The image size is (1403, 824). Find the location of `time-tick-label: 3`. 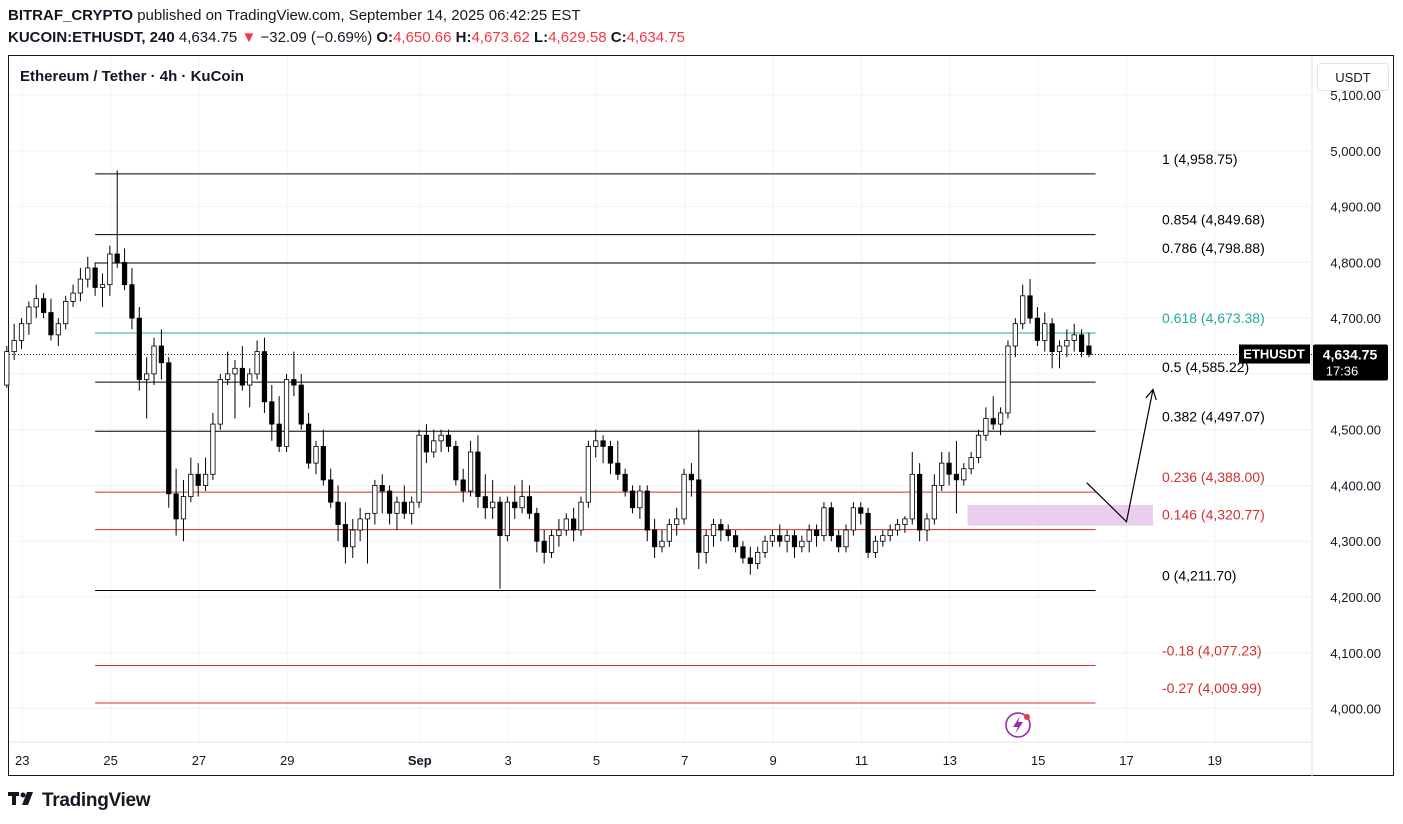

time-tick-label: 3 is located at coordinates (507, 760).